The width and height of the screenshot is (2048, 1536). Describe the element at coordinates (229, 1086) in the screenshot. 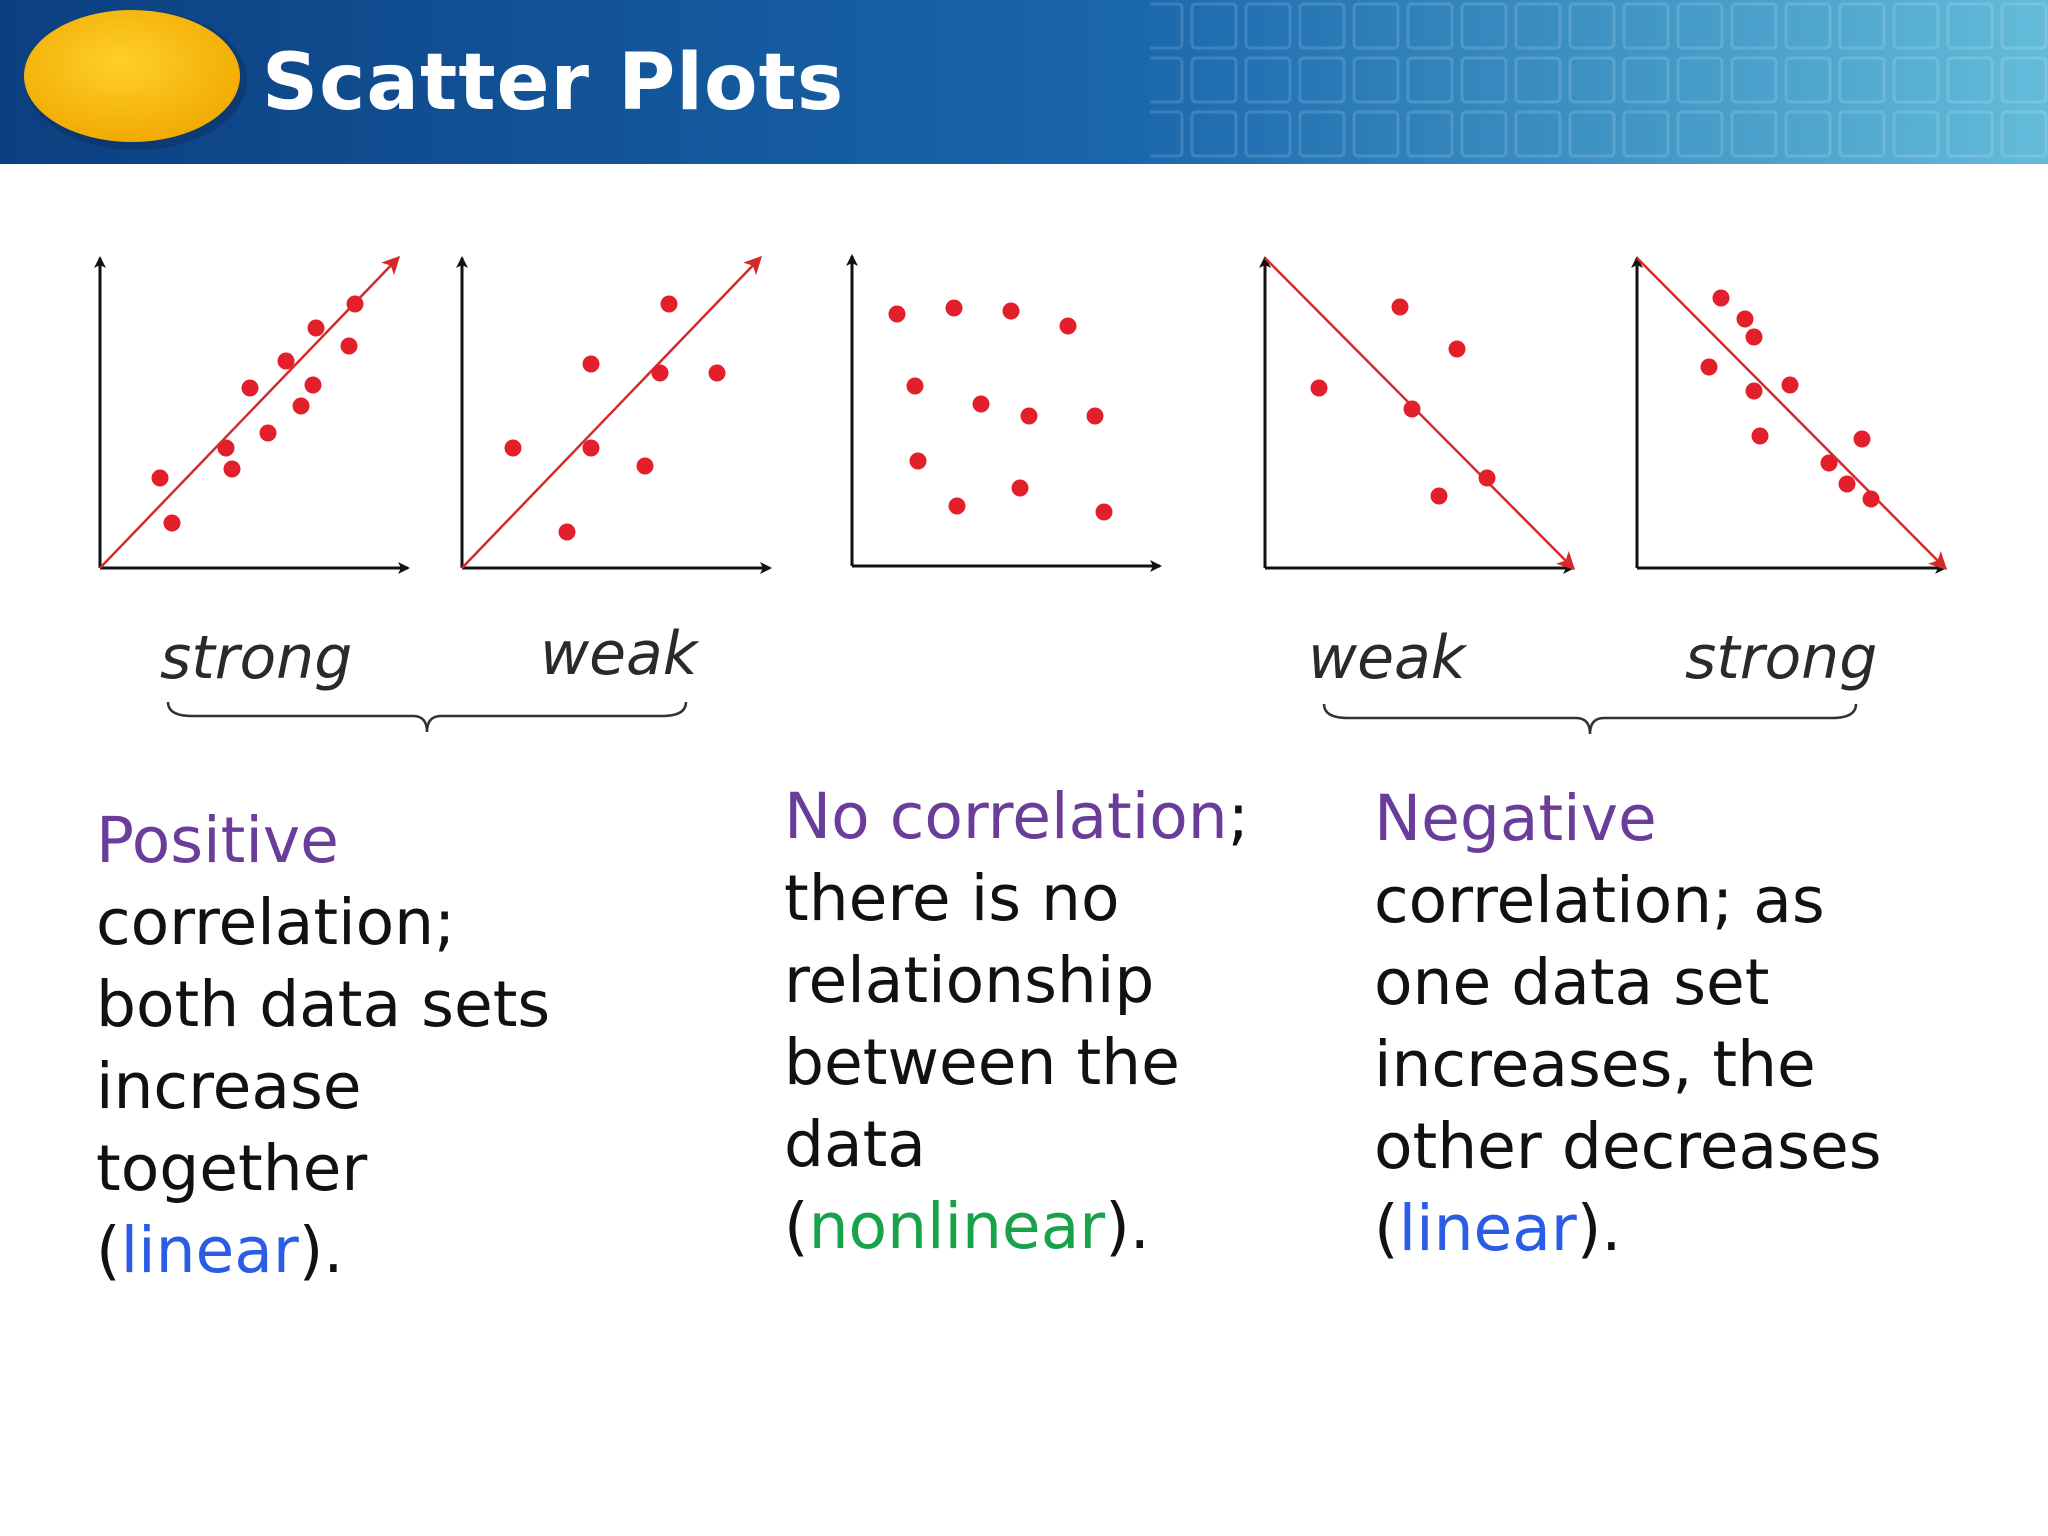

I see `positive-line: increase` at that location.